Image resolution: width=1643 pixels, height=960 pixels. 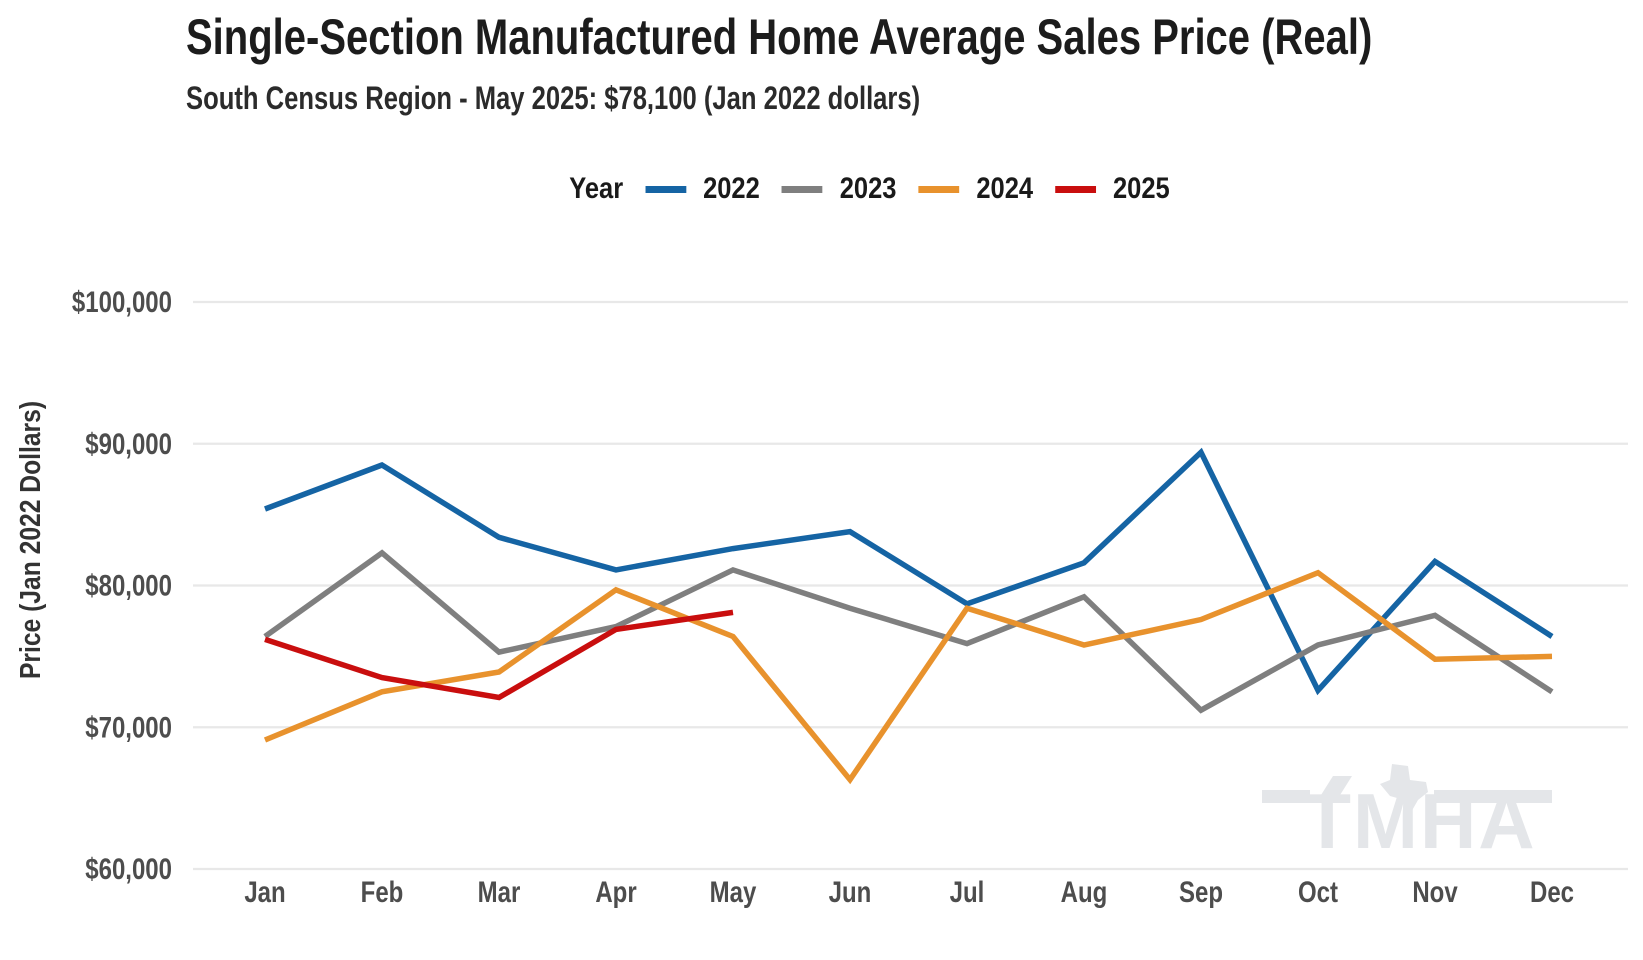 I want to click on month-label-Jun: Jun, so click(x=850, y=891).